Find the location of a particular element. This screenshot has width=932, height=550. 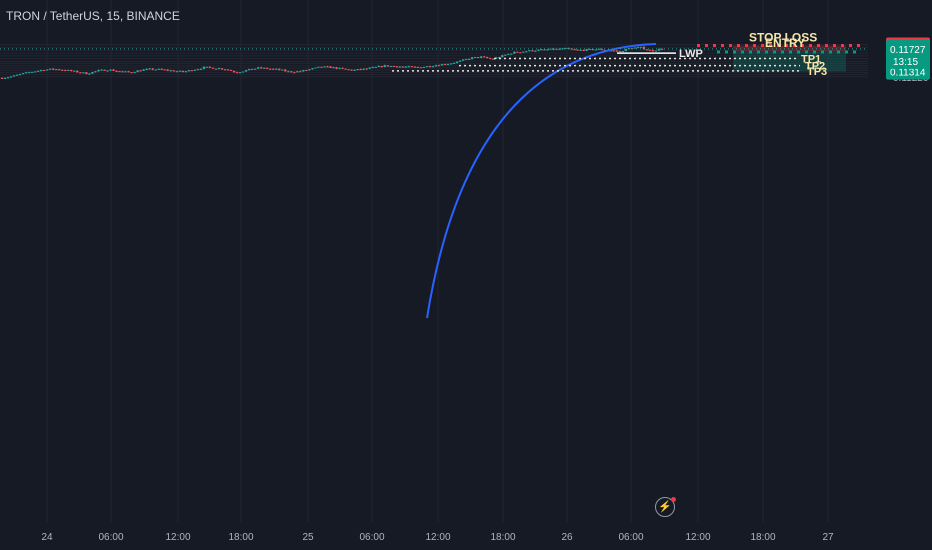

tp1-label: TP1 is located at coordinates (811, 60).